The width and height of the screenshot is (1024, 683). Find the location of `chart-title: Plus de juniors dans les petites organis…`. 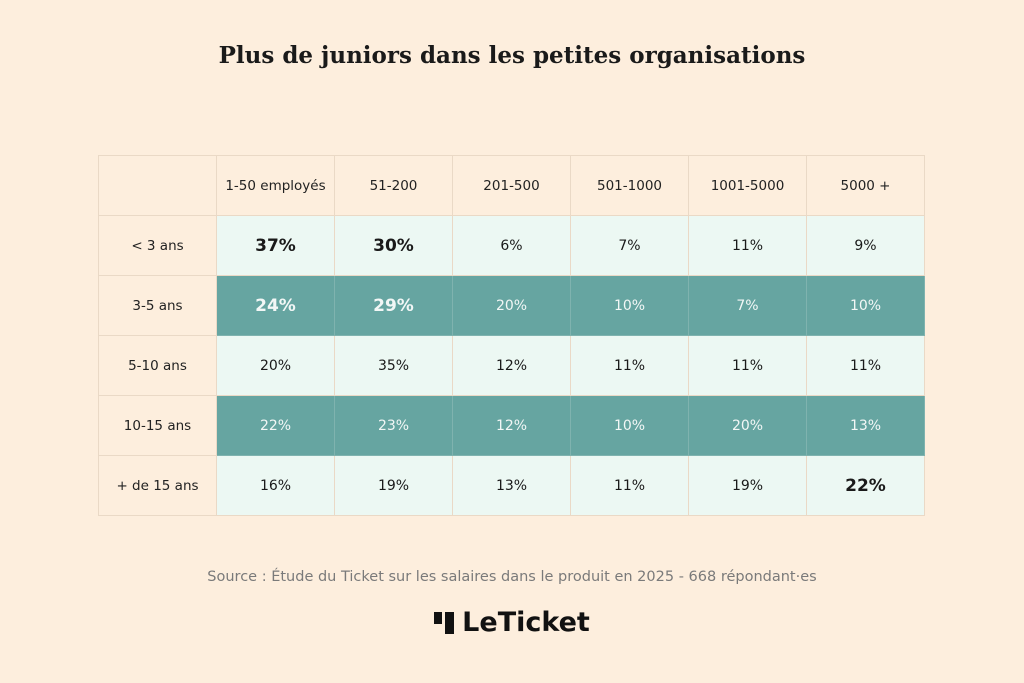

chart-title: Plus de juniors dans les petites organis… is located at coordinates (512, 55).